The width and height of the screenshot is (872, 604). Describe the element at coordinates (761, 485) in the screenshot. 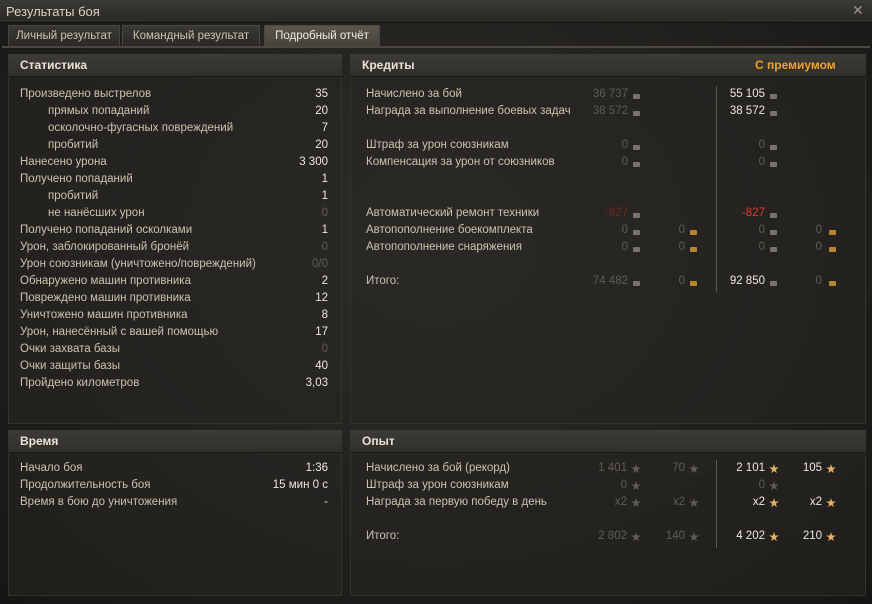

I see `premium-xp: 0` at that location.